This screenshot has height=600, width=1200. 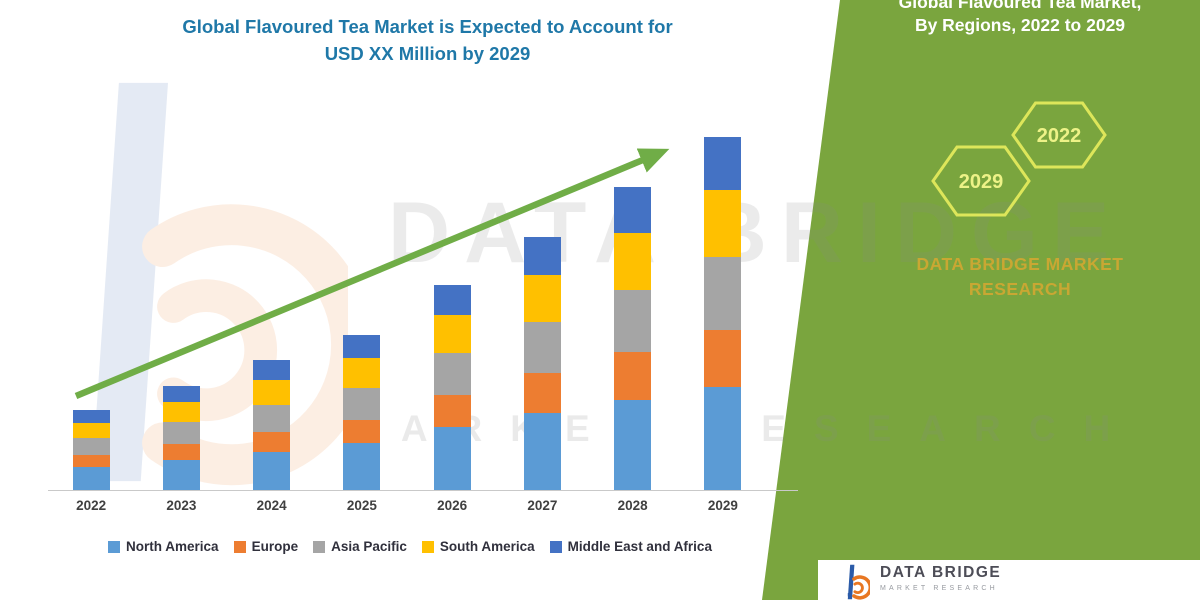 What do you see at coordinates (1009, 580) in the screenshot?
I see `footer-brand-card: DATA BRIDGE MARKET RESEARCH` at bounding box center [1009, 580].